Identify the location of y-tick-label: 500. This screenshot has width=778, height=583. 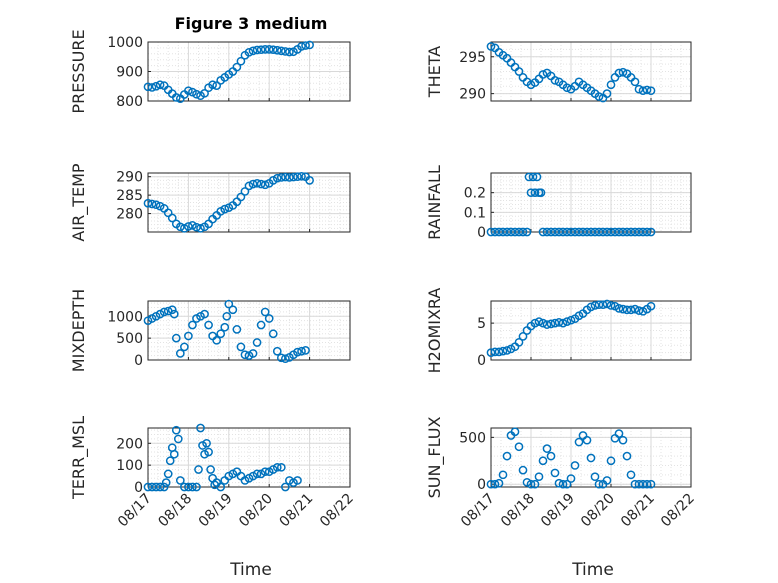
(129, 339).